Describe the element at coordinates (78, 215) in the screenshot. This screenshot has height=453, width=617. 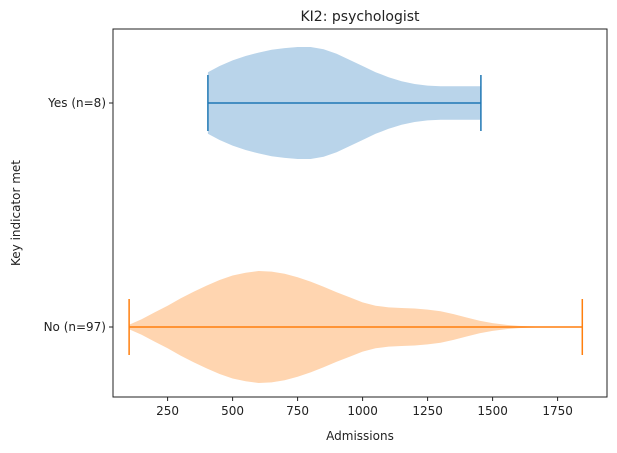
I see `y-axis: Yes (n=8) No (n=97)` at that location.